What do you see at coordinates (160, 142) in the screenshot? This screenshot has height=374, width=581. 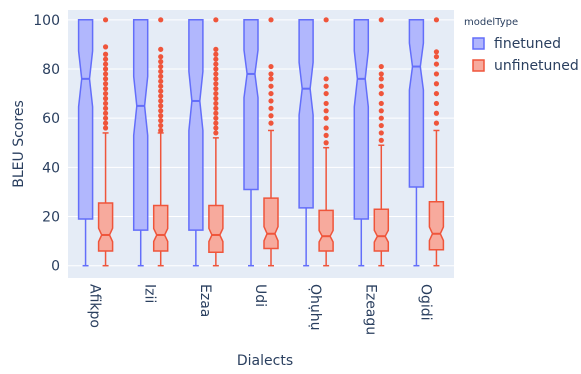 I see `box-unfinetuned-Izii` at bounding box center [160, 142].